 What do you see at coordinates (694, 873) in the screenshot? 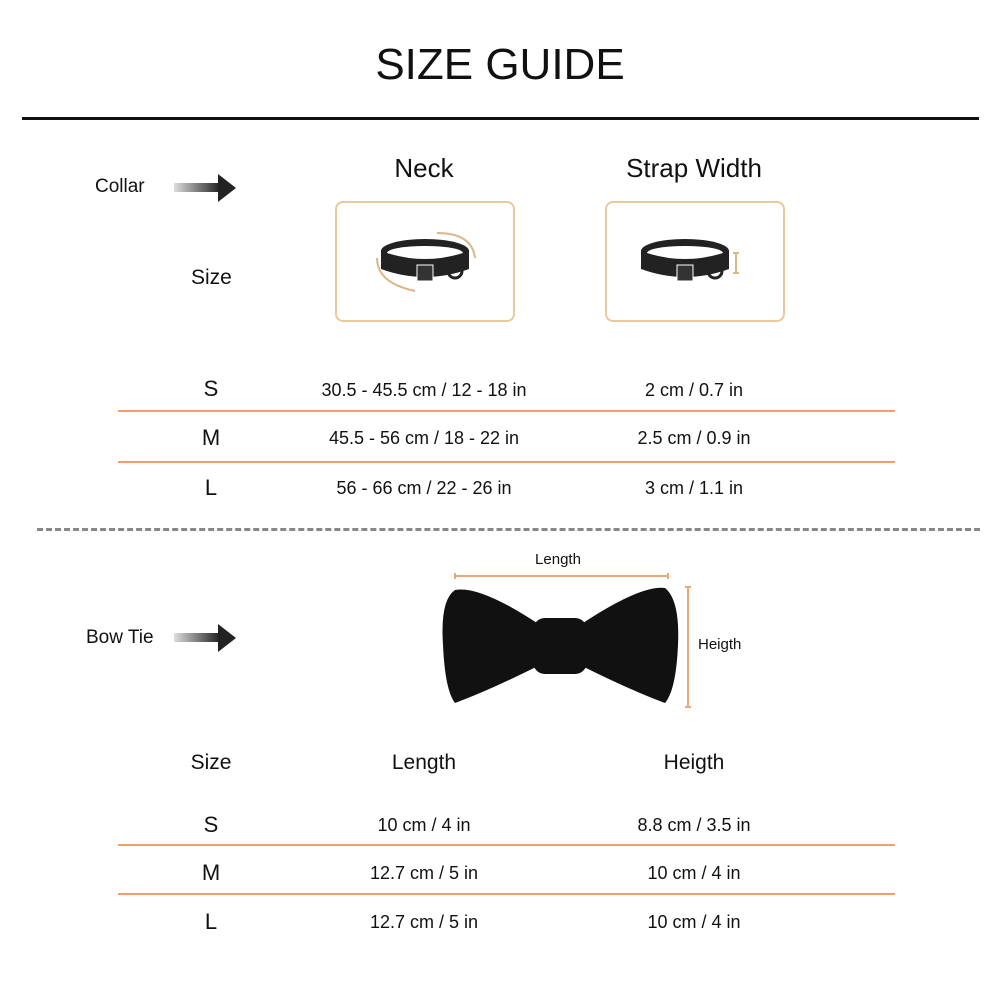
I see `bowtie-row-m-height: 10 cm / 4 in` at bounding box center [694, 873].